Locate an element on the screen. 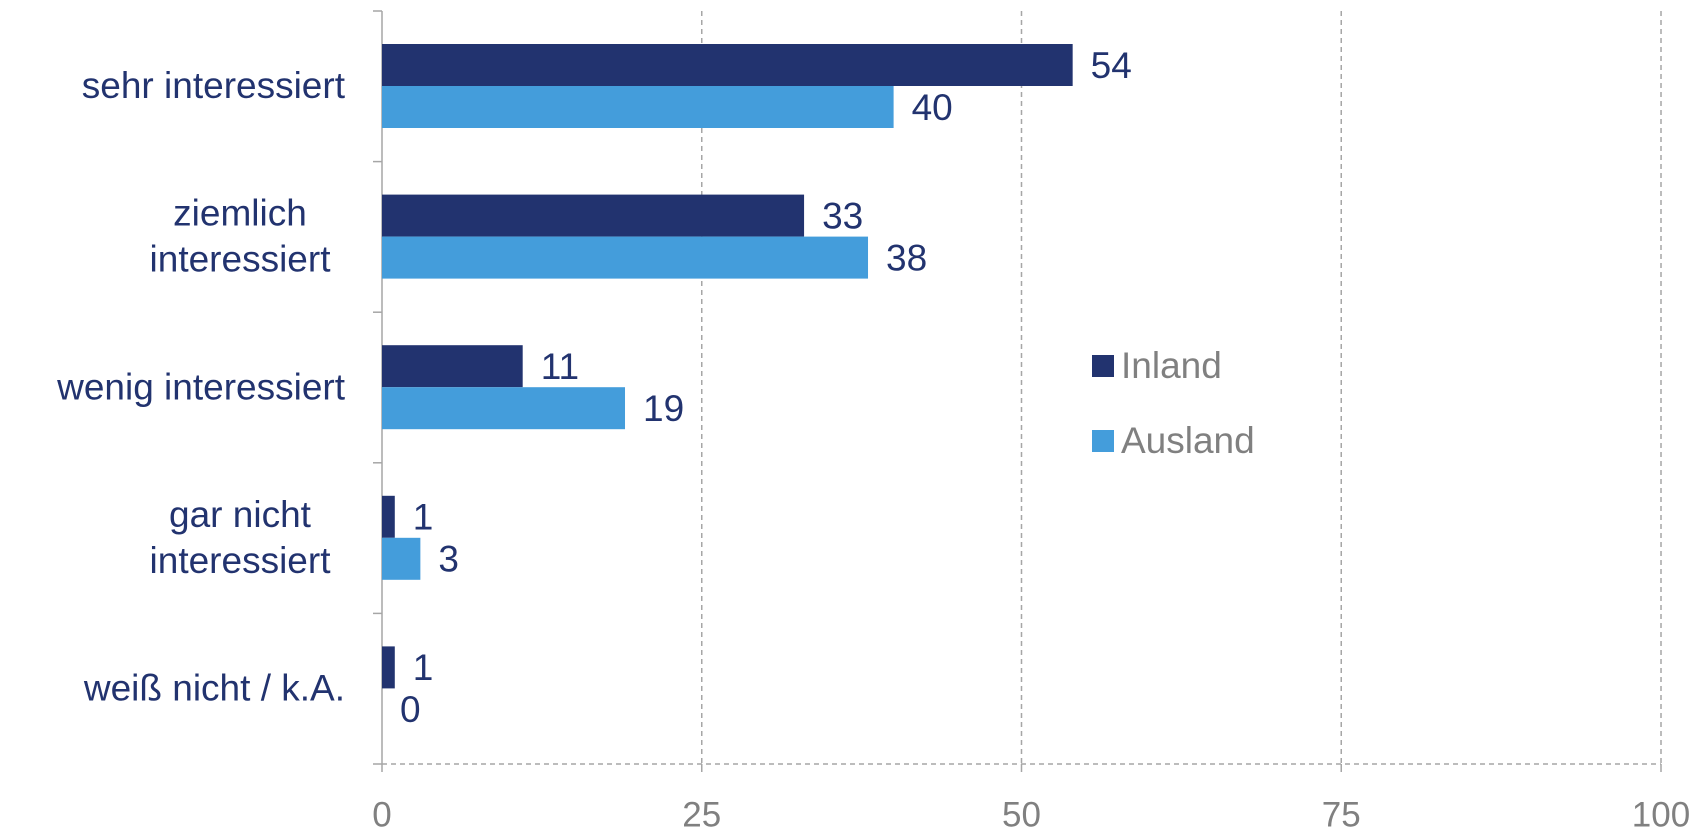 Image resolution: width=1704 pixels, height=828 pixels. x-tick-label: 50 is located at coordinates (1021, 811).